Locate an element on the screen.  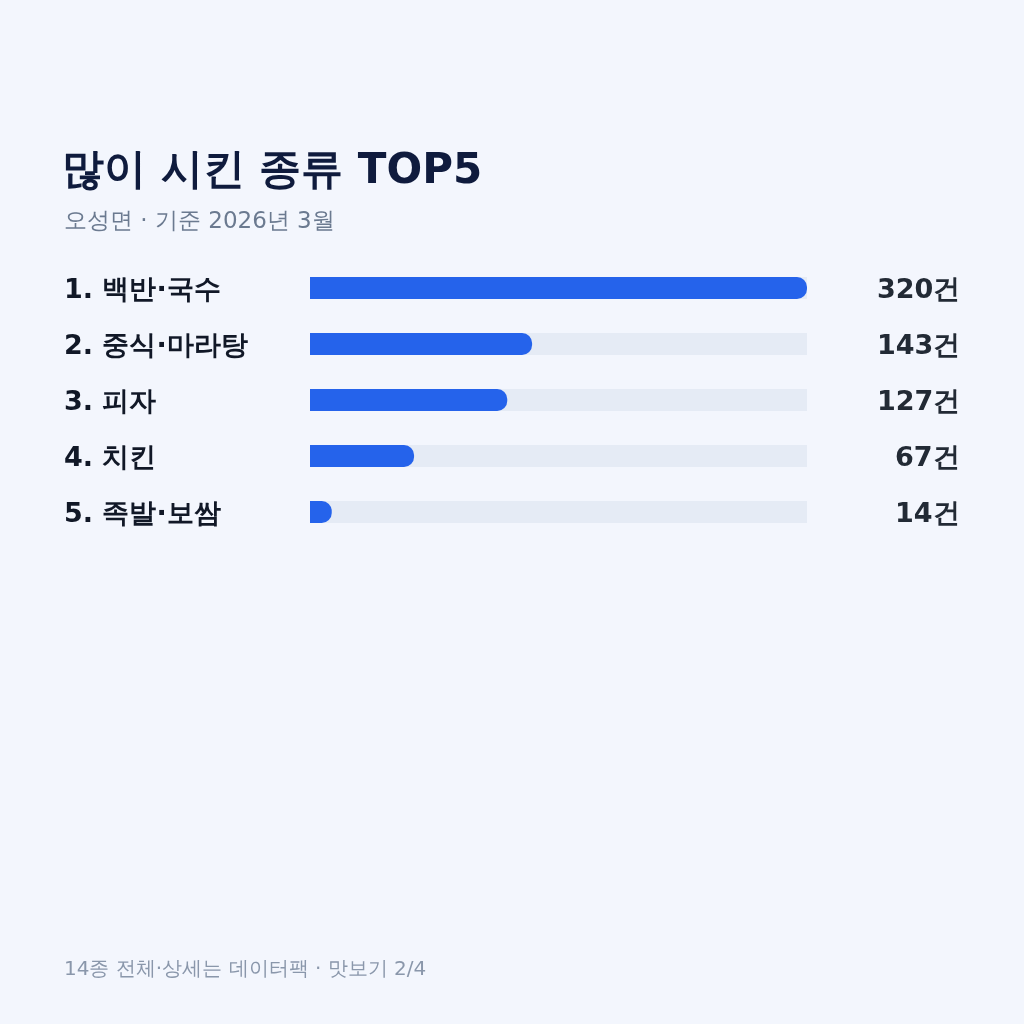
text: 14종 전체·상세는 데이터팩 · 맛보기 2/4 is located at coordinates (245, 968).